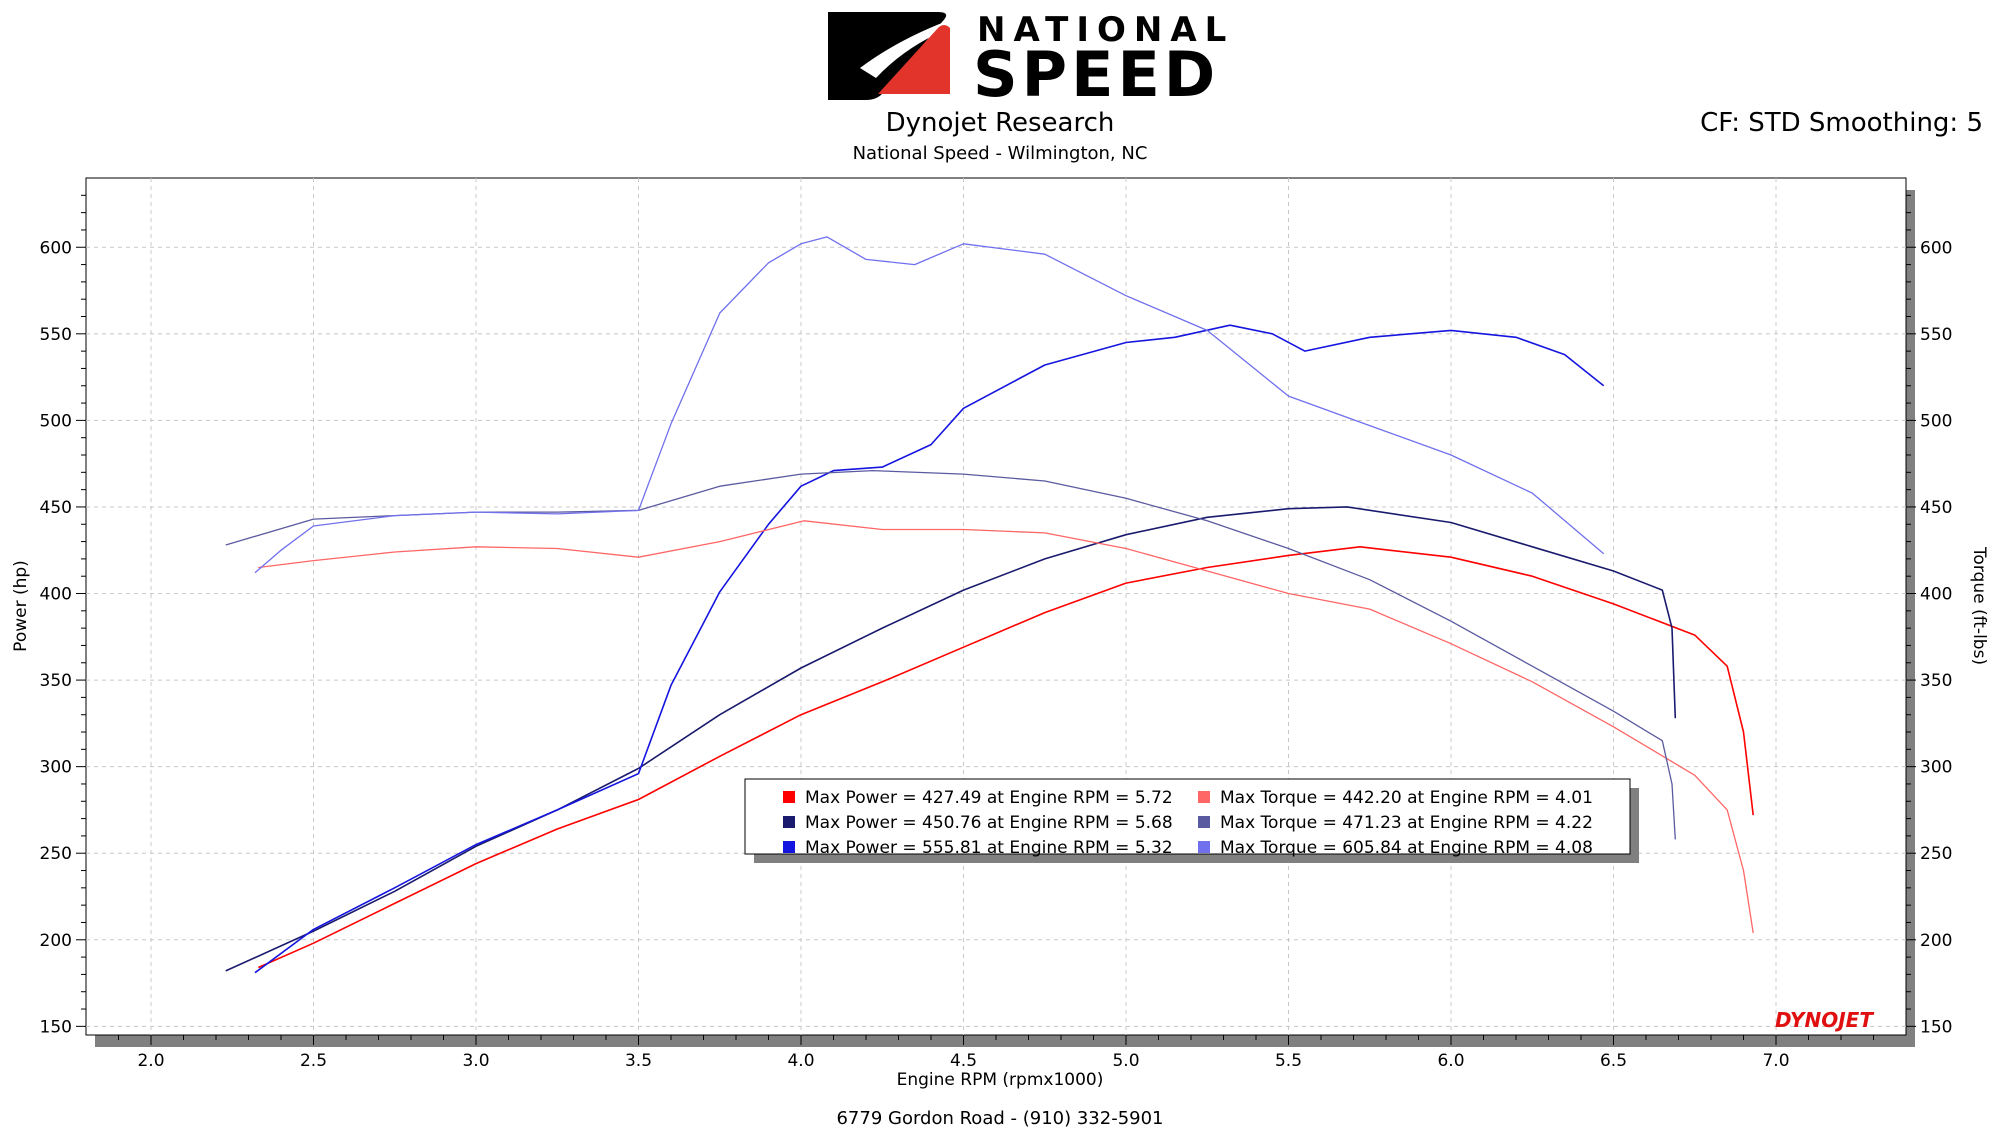 This screenshot has width=2000, height=1129. Describe the element at coordinates (1824, 1020) in the screenshot. I see `dynojet-watermark: DYNOJET` at that location.